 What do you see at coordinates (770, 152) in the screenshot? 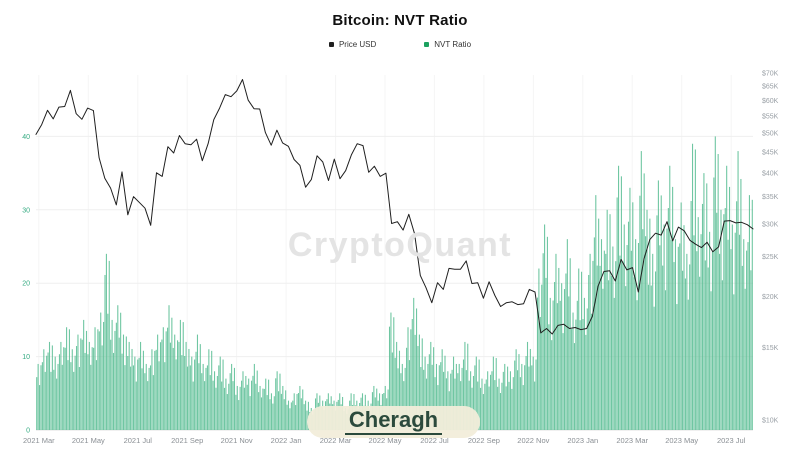
I see `right-axis-tick-label: $45K` at bounding box center [770, 152].